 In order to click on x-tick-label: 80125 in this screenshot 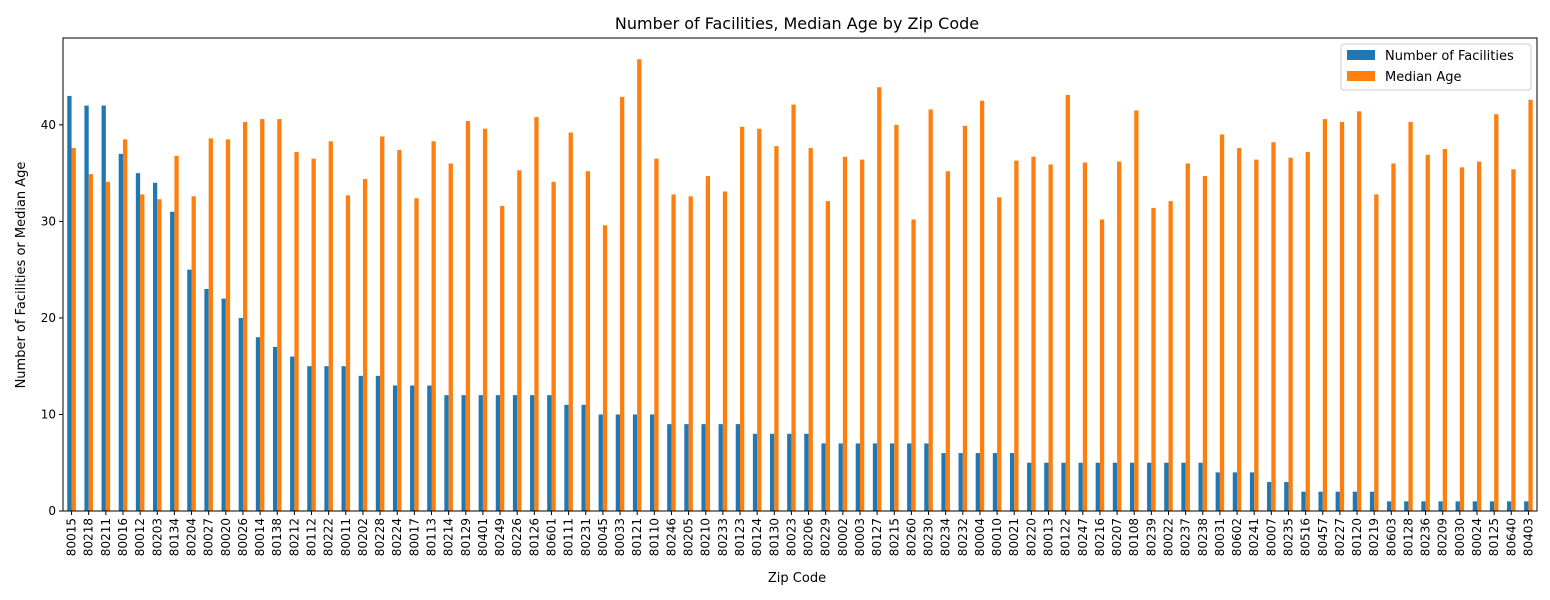, I will do `click(1494, 537)`.